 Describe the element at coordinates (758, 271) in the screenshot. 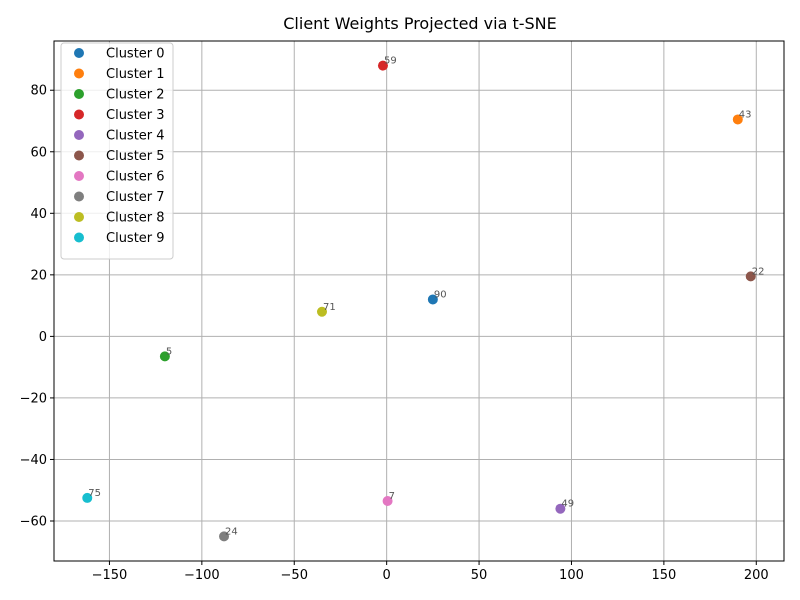

I see `point-label: 22` at that location.